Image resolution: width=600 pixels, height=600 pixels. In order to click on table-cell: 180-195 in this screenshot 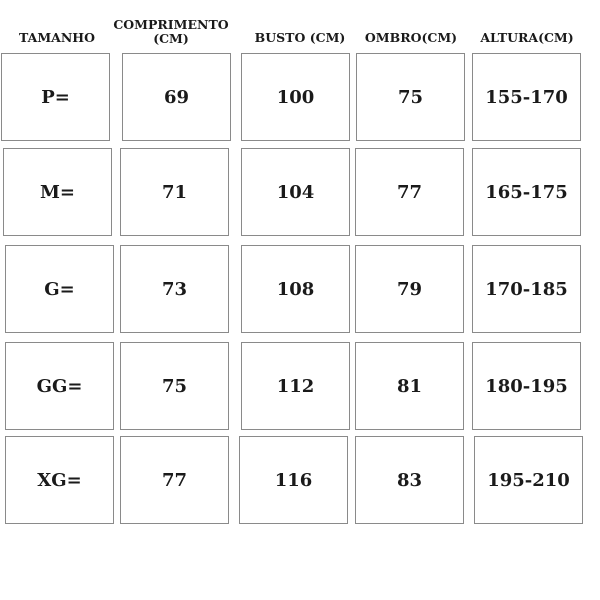, I will do `click(526, 386)`.